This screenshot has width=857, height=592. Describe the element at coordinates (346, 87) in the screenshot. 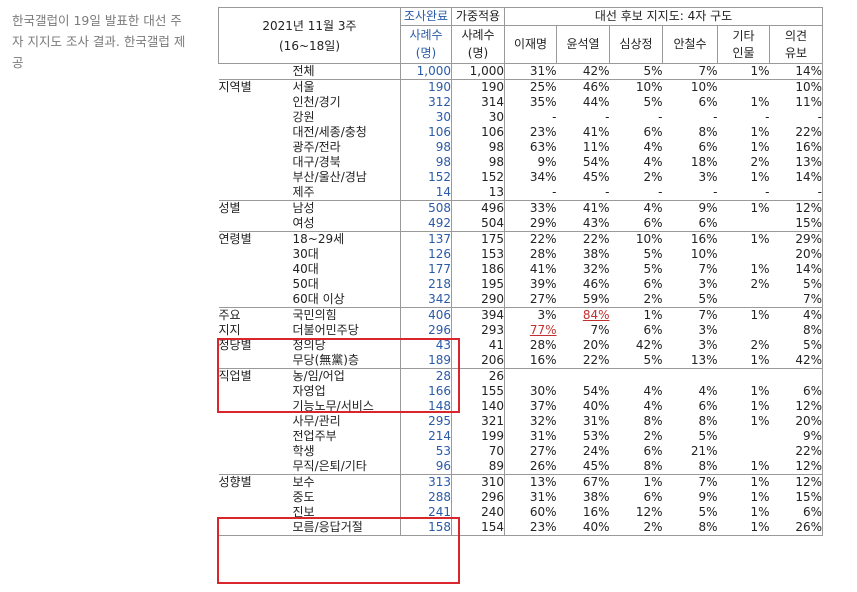

I see `subgroup-cell: 서울` at that location.